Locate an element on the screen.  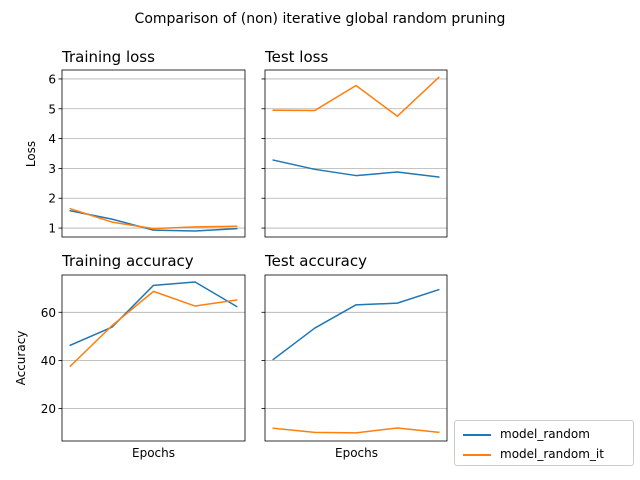
y-axis-label-accuracy: Accuracy is located at coordinates (21, 358).